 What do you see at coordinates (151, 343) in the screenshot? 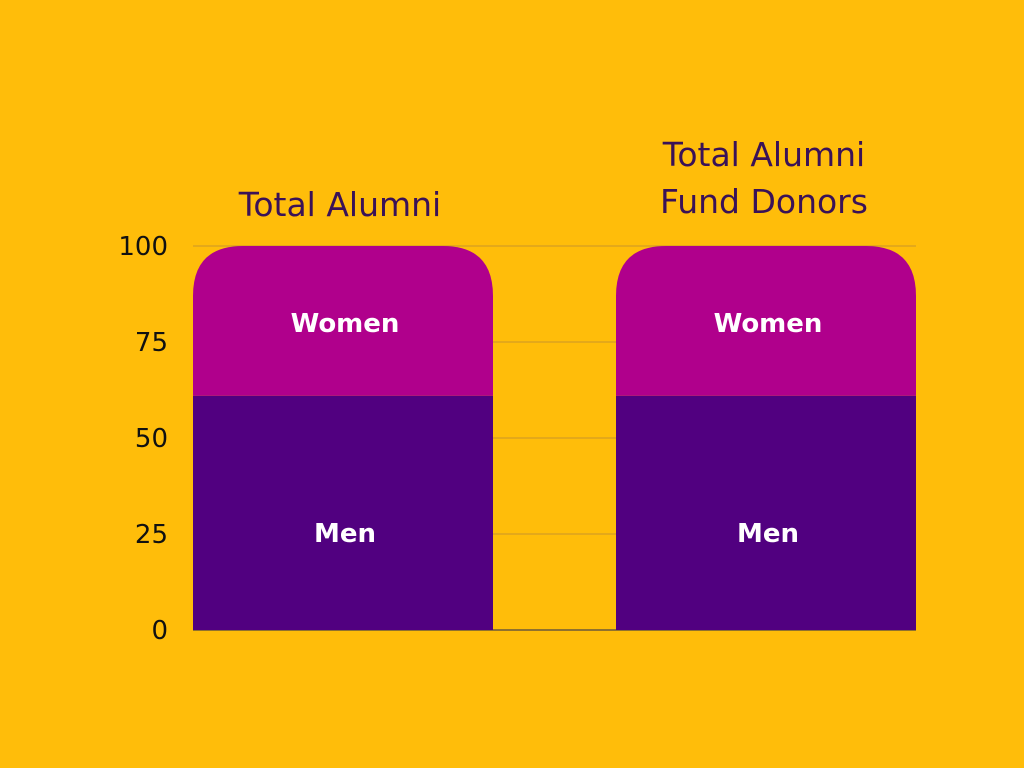
I see `y-tick-label: 75` at bounding box center [151, 343].